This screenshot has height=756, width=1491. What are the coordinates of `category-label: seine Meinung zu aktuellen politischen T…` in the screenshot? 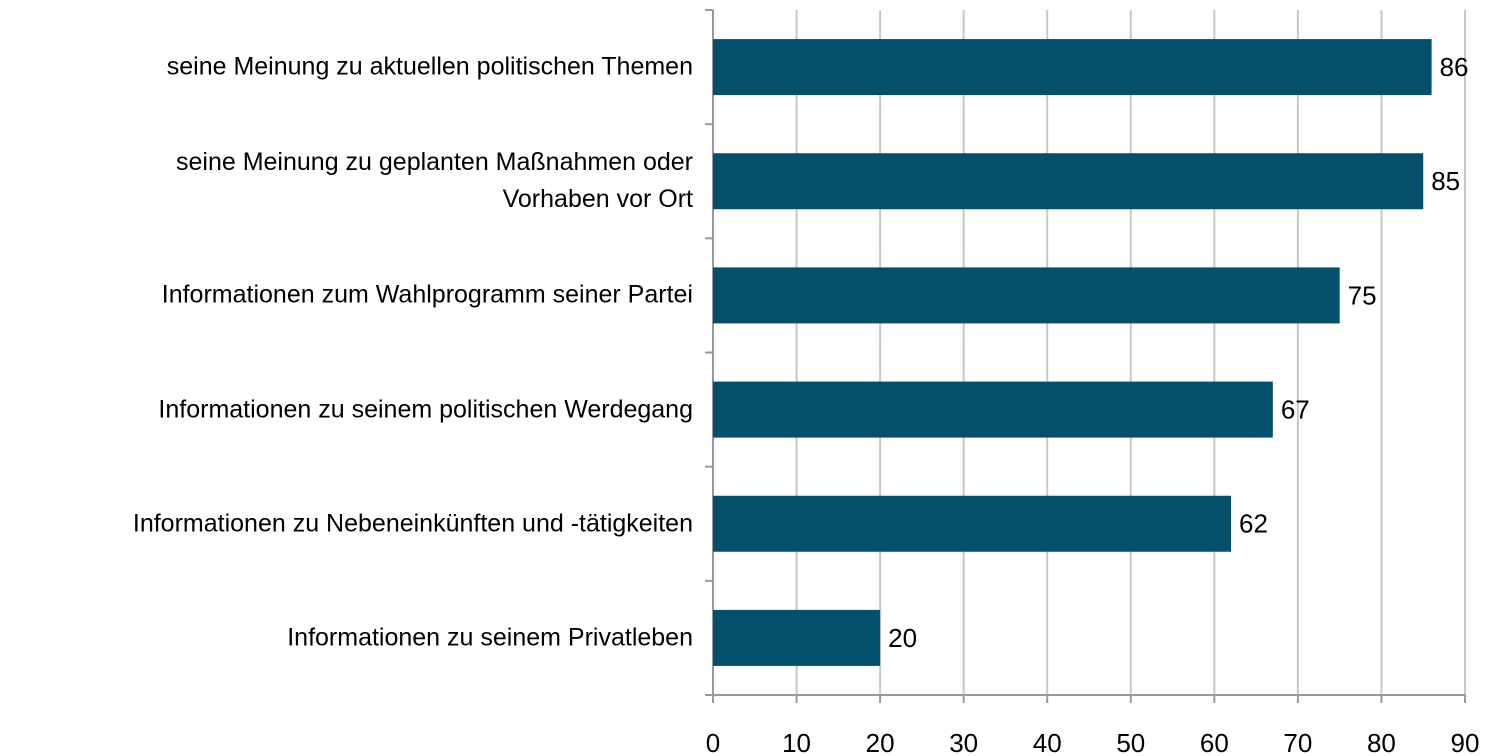 It's located at (429, 66).